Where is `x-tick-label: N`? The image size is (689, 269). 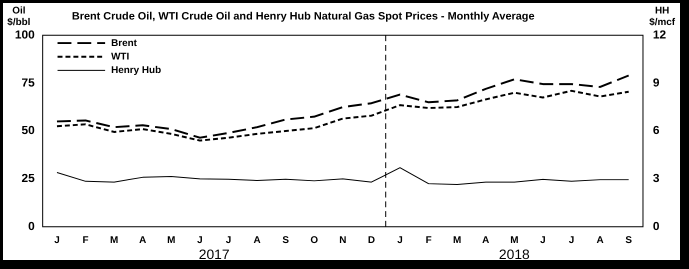 x-tick-label: N is located at coordinates (342, 240).